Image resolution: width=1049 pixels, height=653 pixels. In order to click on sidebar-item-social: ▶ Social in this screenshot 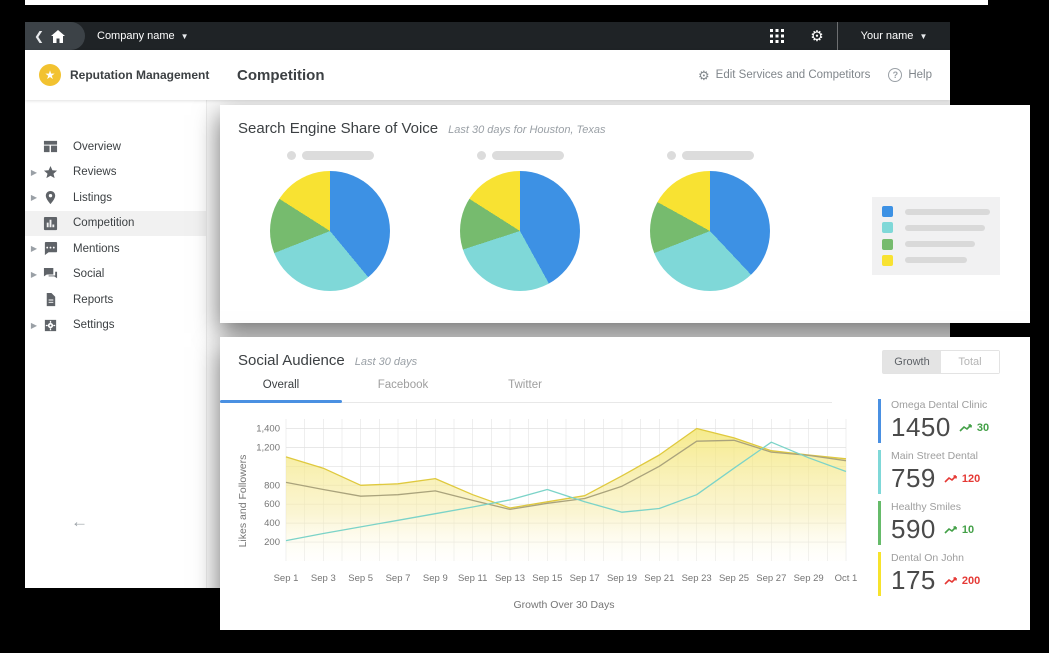, I will do `click(115, 275)`.